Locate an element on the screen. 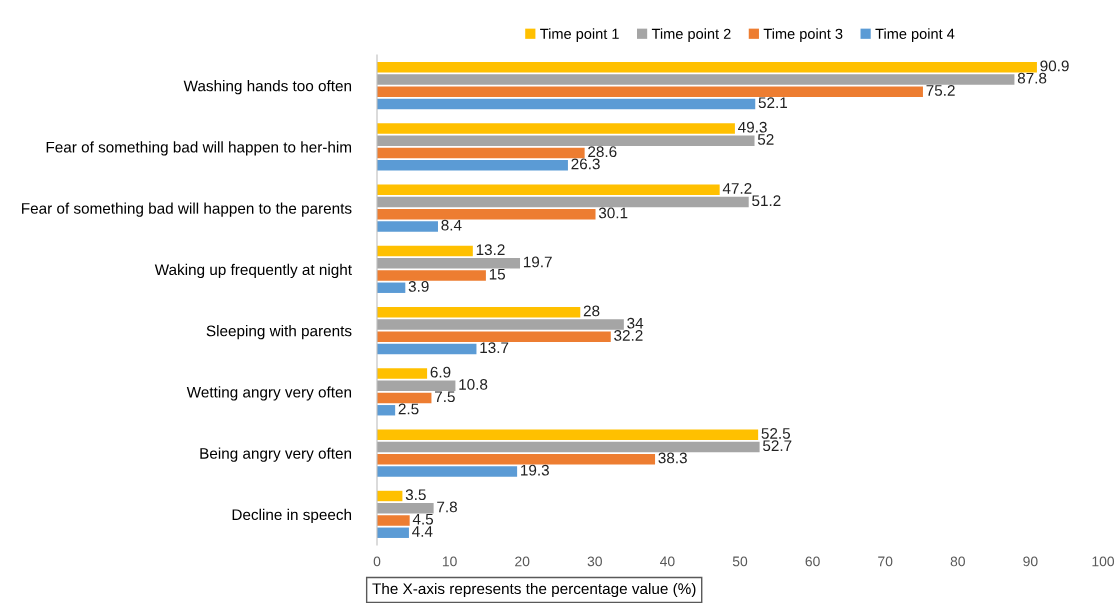 This screenshot has width=1119, height=603. data-label: 7.8 is located at coordinates (447, 507).